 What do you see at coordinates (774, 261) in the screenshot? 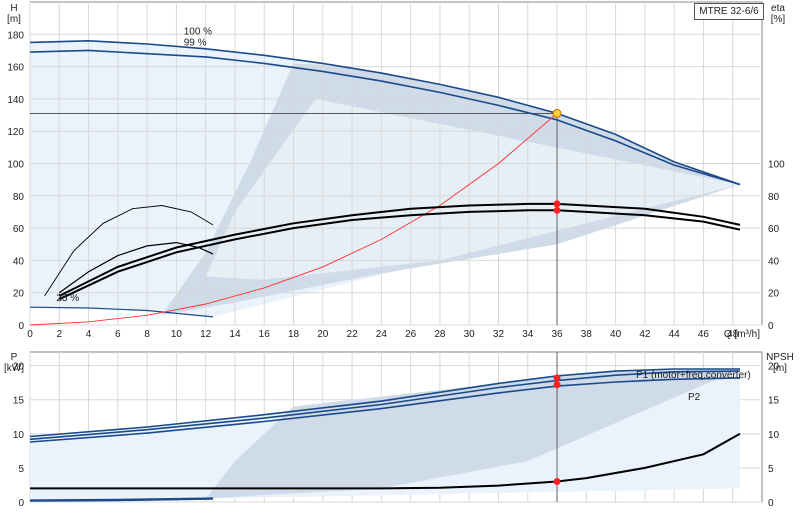
I see `eta-tick-label: 40` at bounding box center [774, 261].